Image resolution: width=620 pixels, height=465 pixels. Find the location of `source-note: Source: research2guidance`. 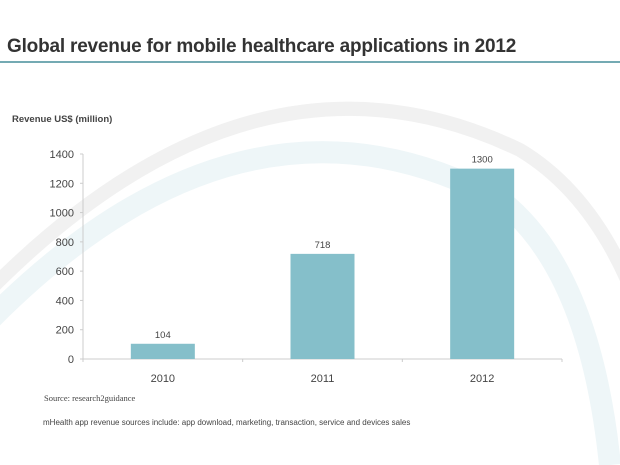

source-note: Source: research2guidance is located at coordinates (90, 398).